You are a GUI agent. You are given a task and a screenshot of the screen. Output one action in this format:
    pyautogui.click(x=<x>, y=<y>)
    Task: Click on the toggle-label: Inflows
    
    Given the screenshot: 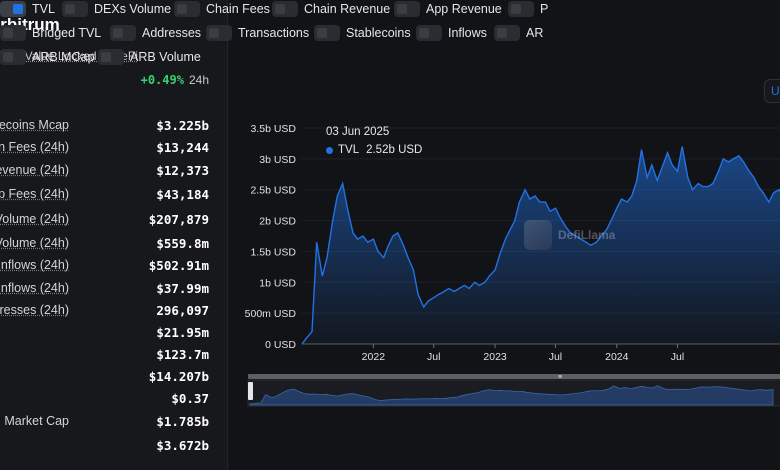 What is the action you would take?
    pyautogui.click(x=467, y=33)
    